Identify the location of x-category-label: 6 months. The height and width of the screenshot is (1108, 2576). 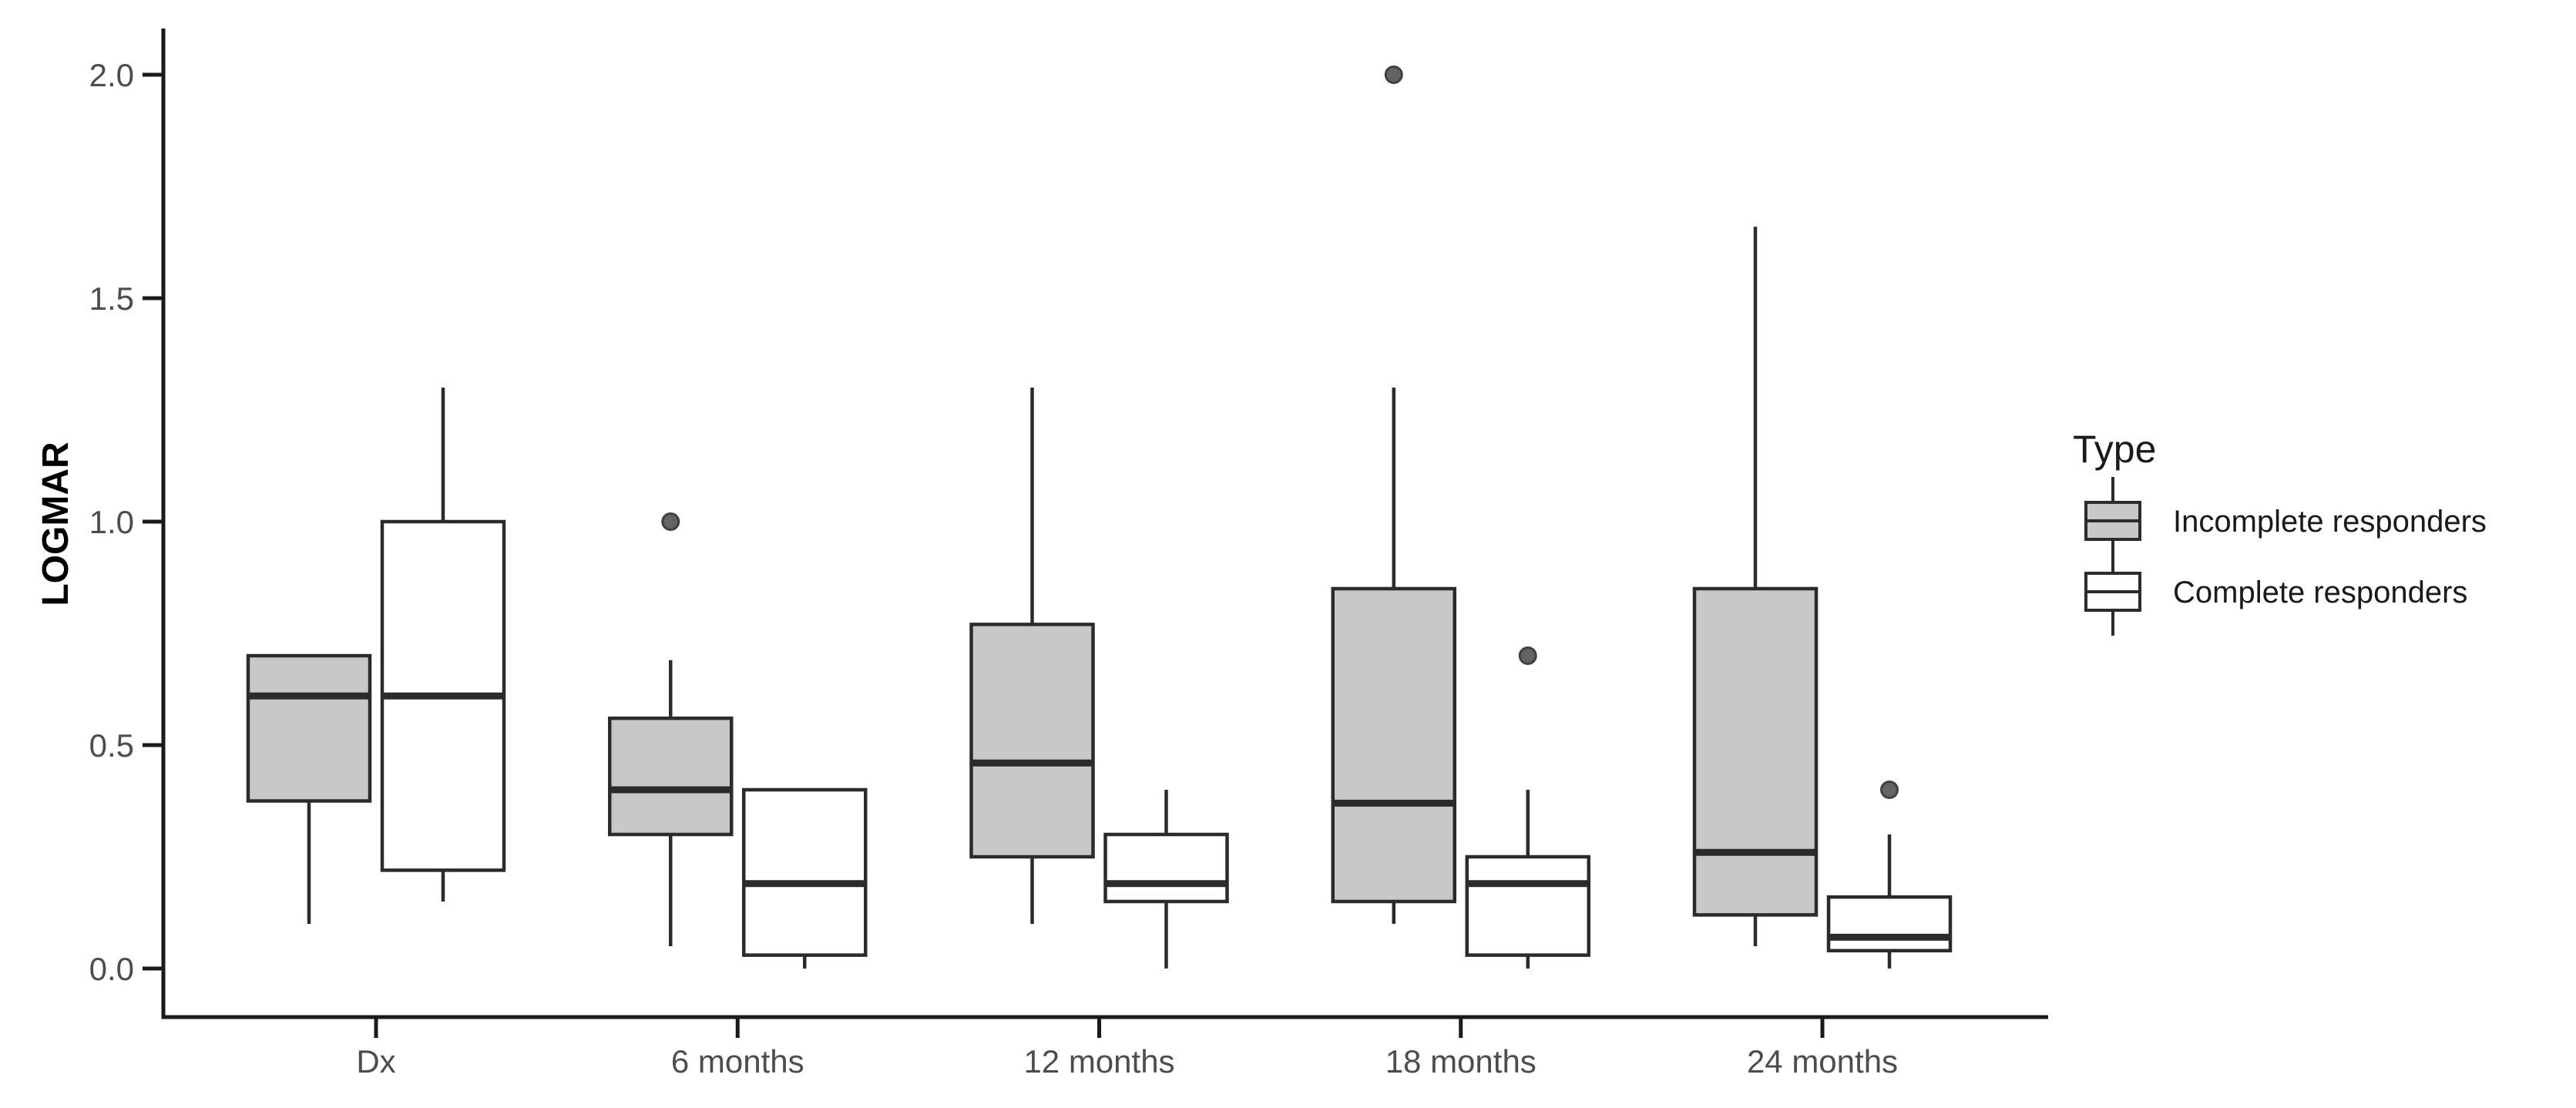
(737, 1061).